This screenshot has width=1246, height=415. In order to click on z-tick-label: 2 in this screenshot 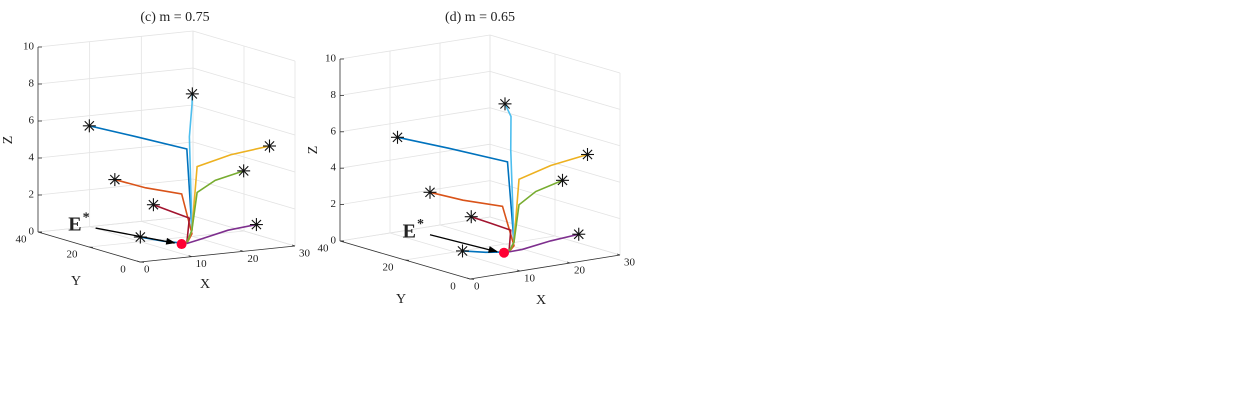, I will do `click(334, 204)`.